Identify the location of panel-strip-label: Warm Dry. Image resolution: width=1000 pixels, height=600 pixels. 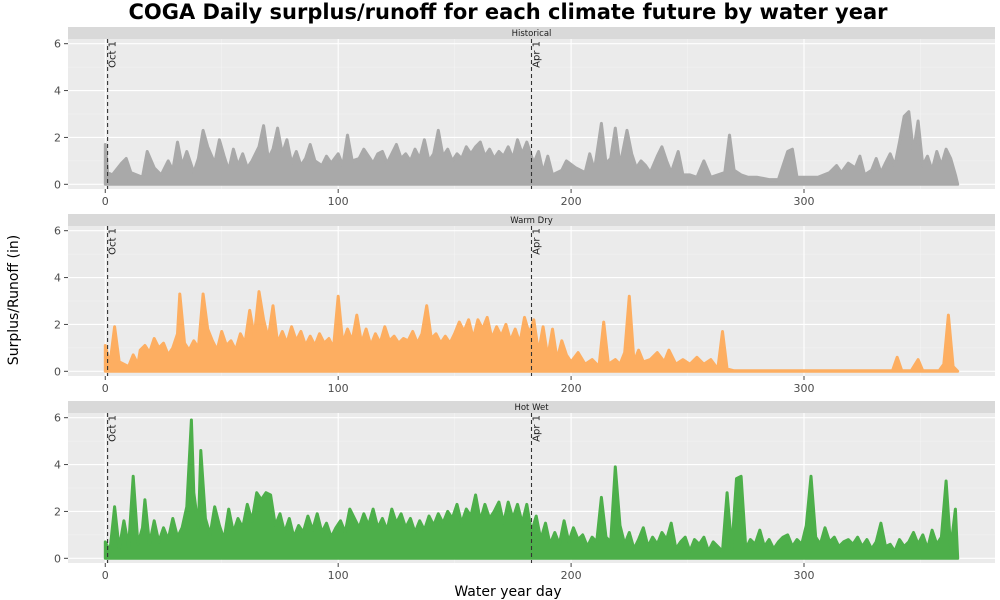
(531, 221).